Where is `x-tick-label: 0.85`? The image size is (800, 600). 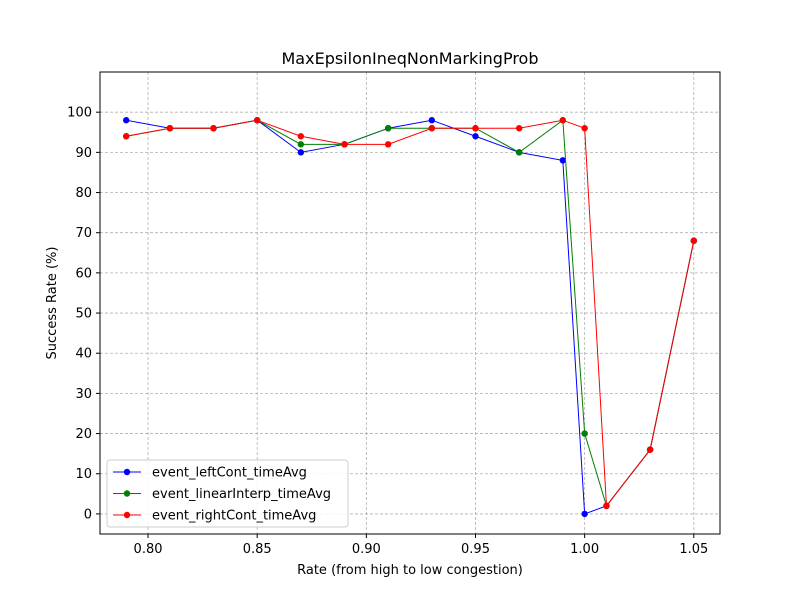
x-tick-label: 0.85 is located at coordinates (257, 549).